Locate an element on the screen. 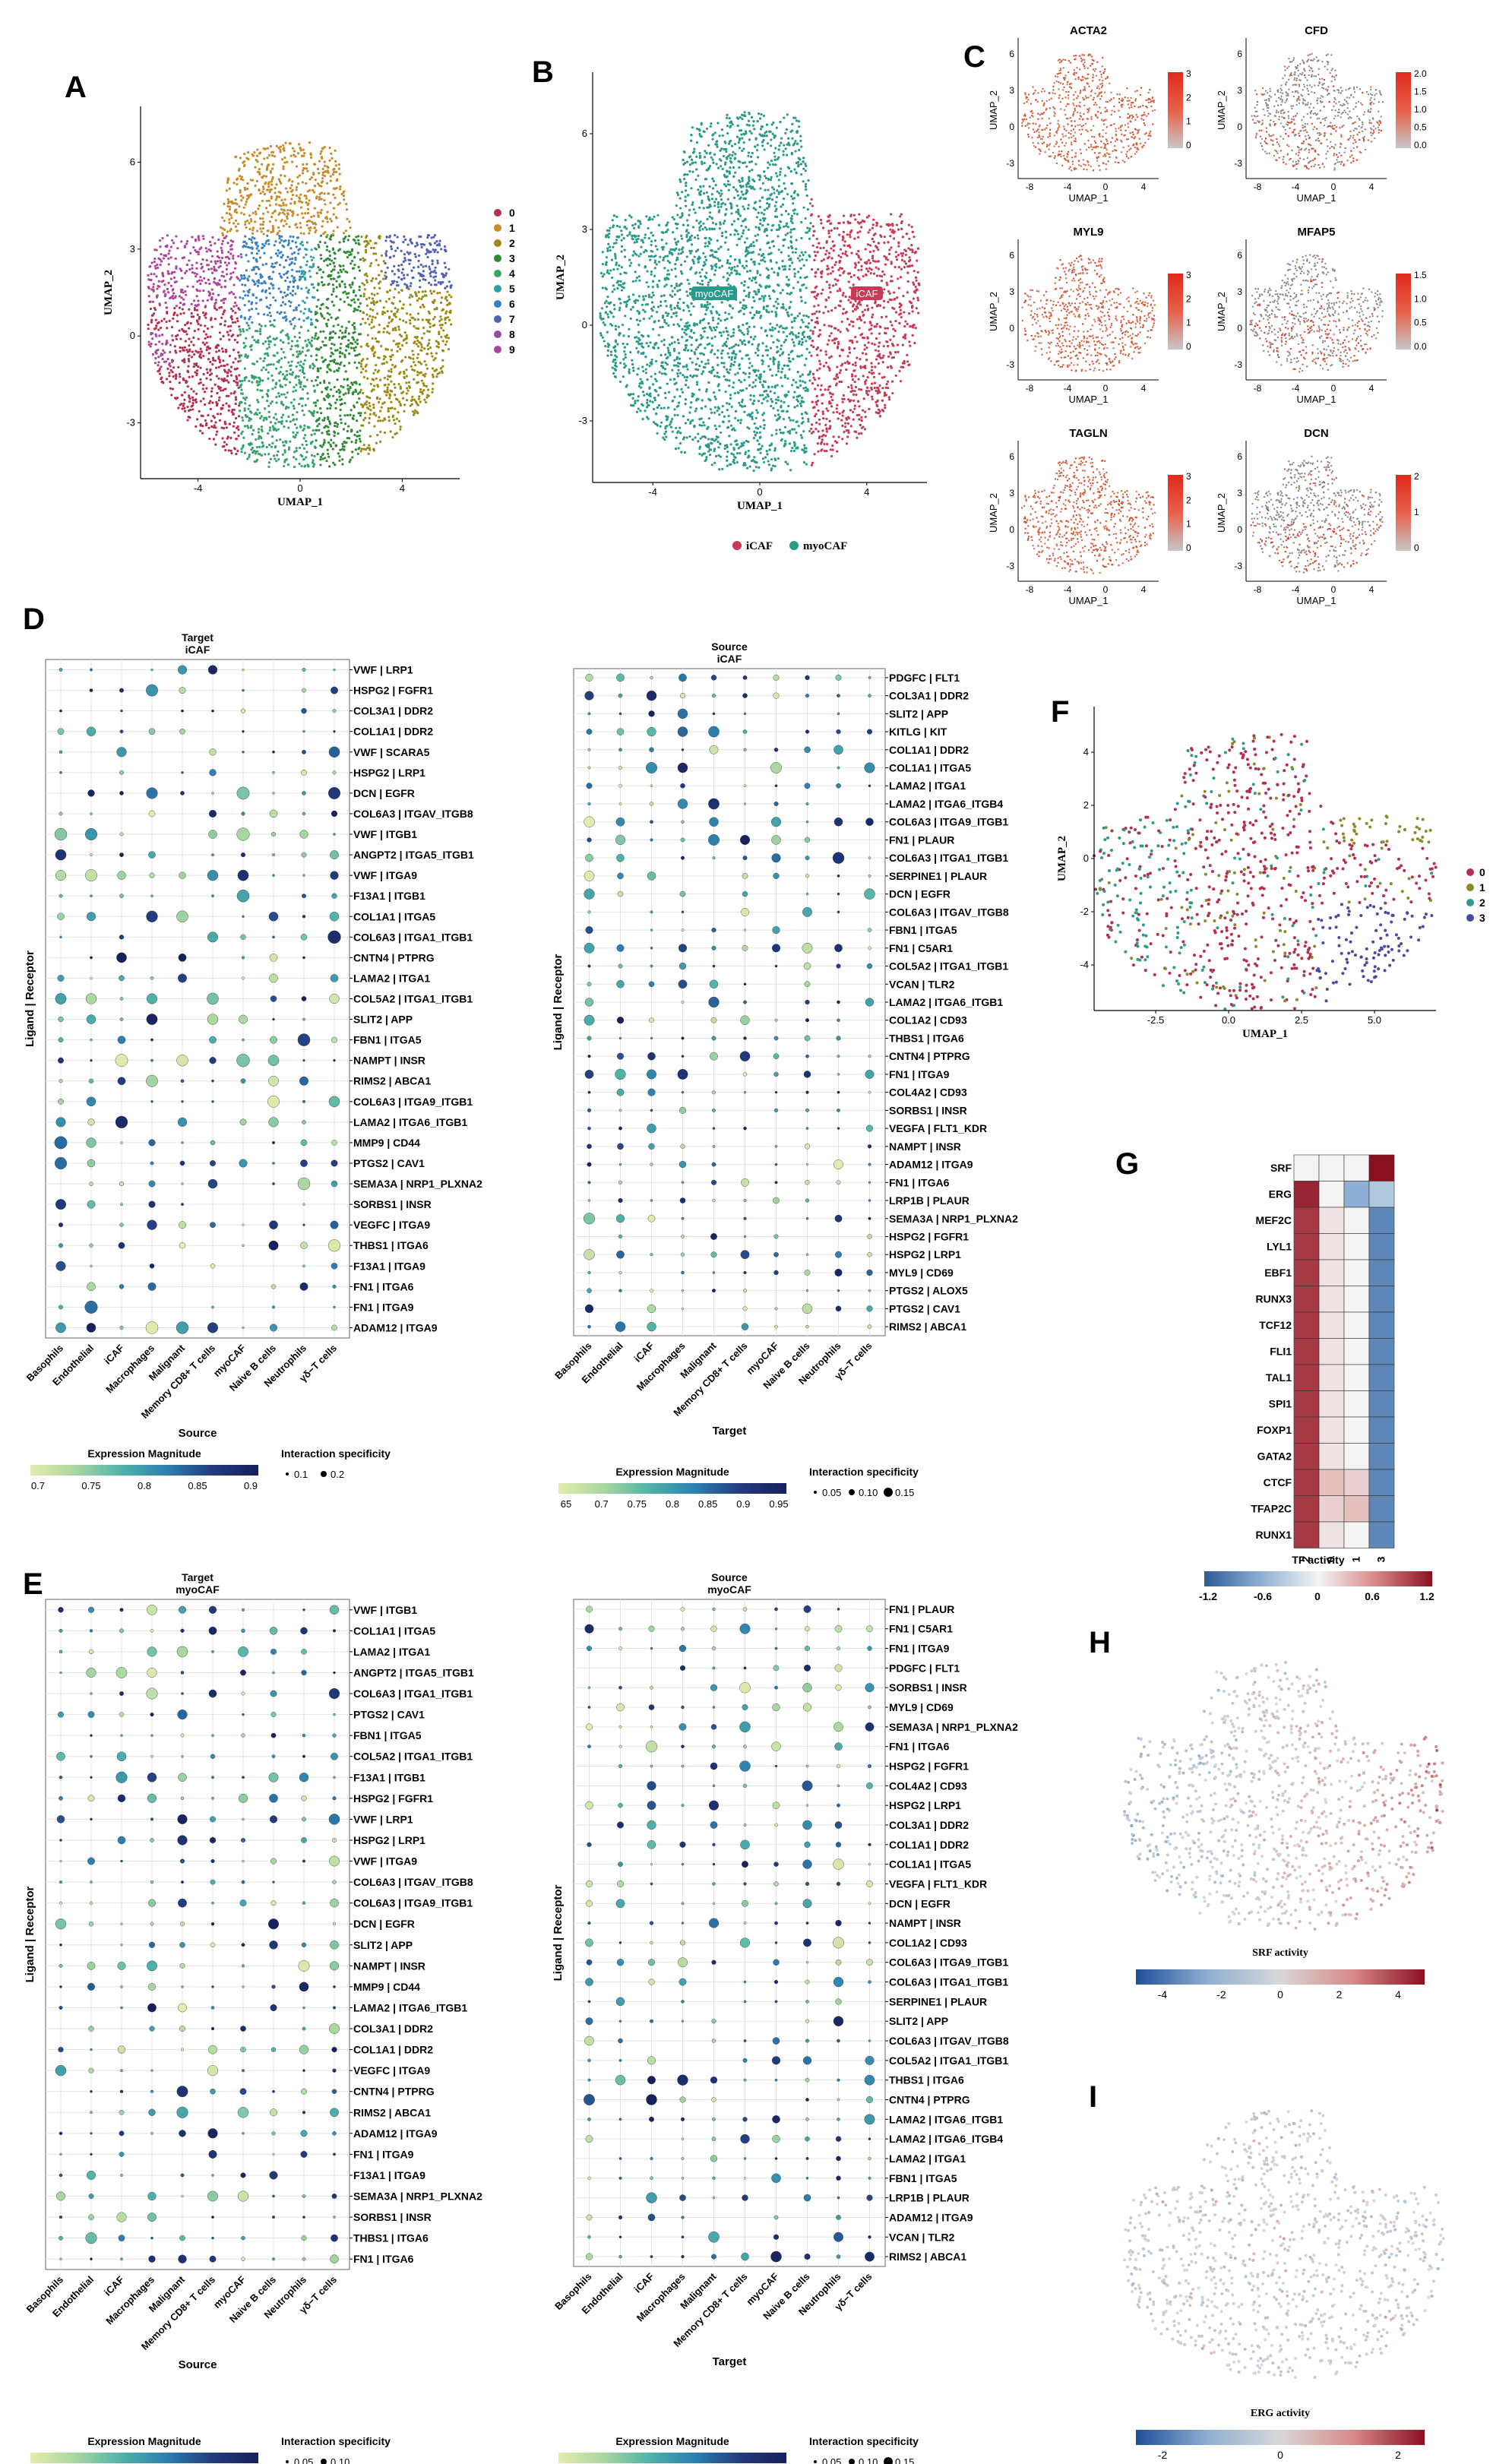 This screenshot has height=2464, width=1493. legend-label: 5 is located at coordinates (512, 289).